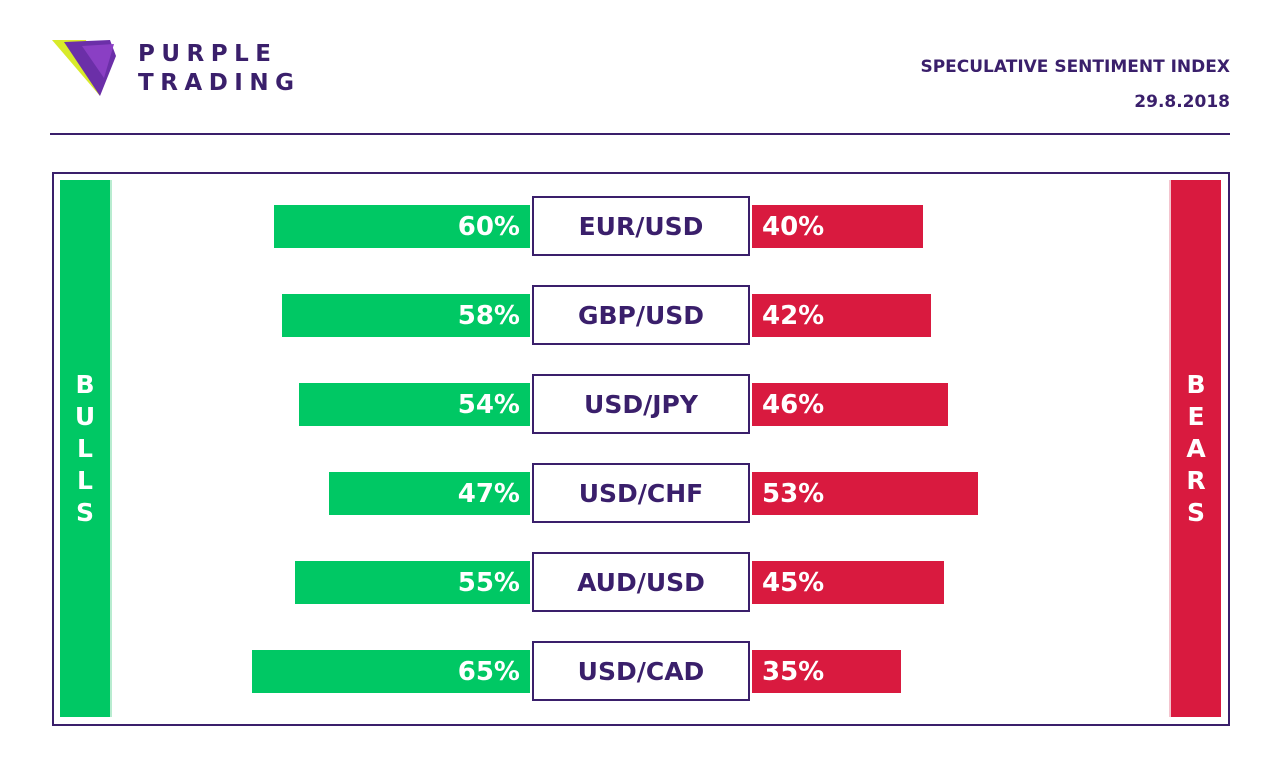 This screenshot has height=780, width=1280. Describe the element at coordinates (641, 404) in the screenshot. I see `currency-pair-label: USD/JPY` at that location.